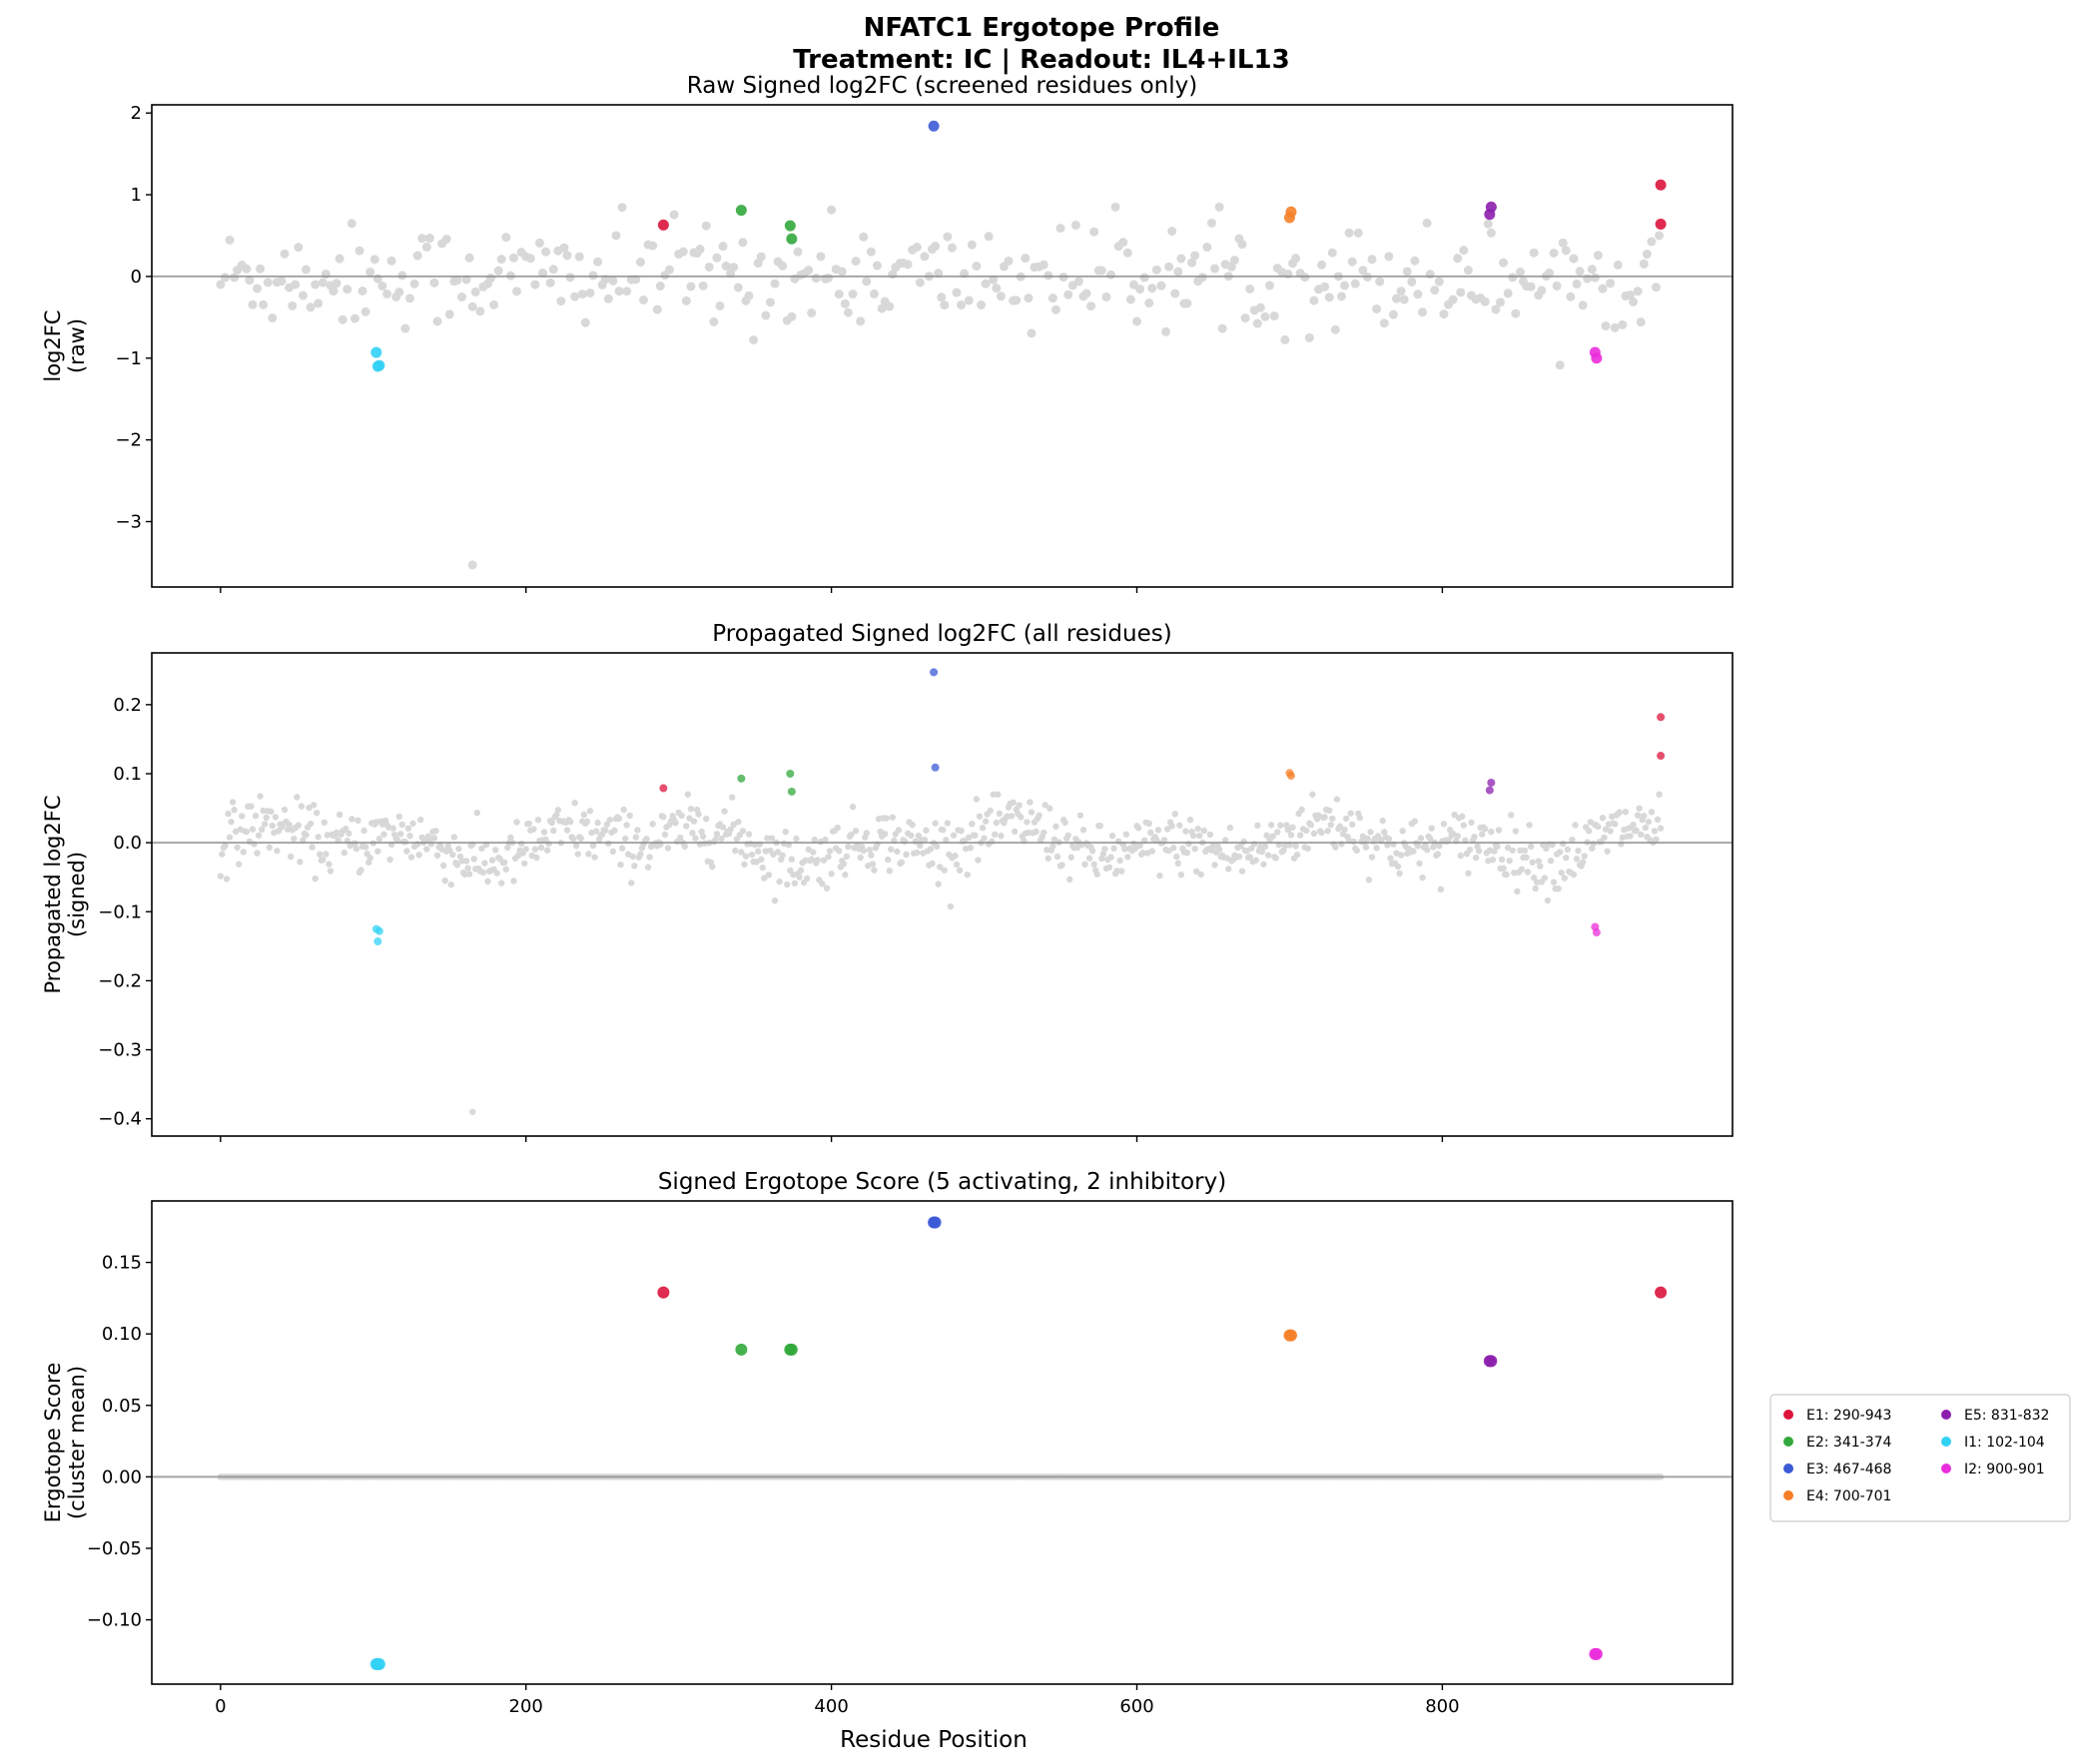 The height and width of the screenshot is (1764, 2083). Describe the element at coordinates (65, 345) in the screenshot. I see `y-axis-label: log2FC(raw)` at that location.